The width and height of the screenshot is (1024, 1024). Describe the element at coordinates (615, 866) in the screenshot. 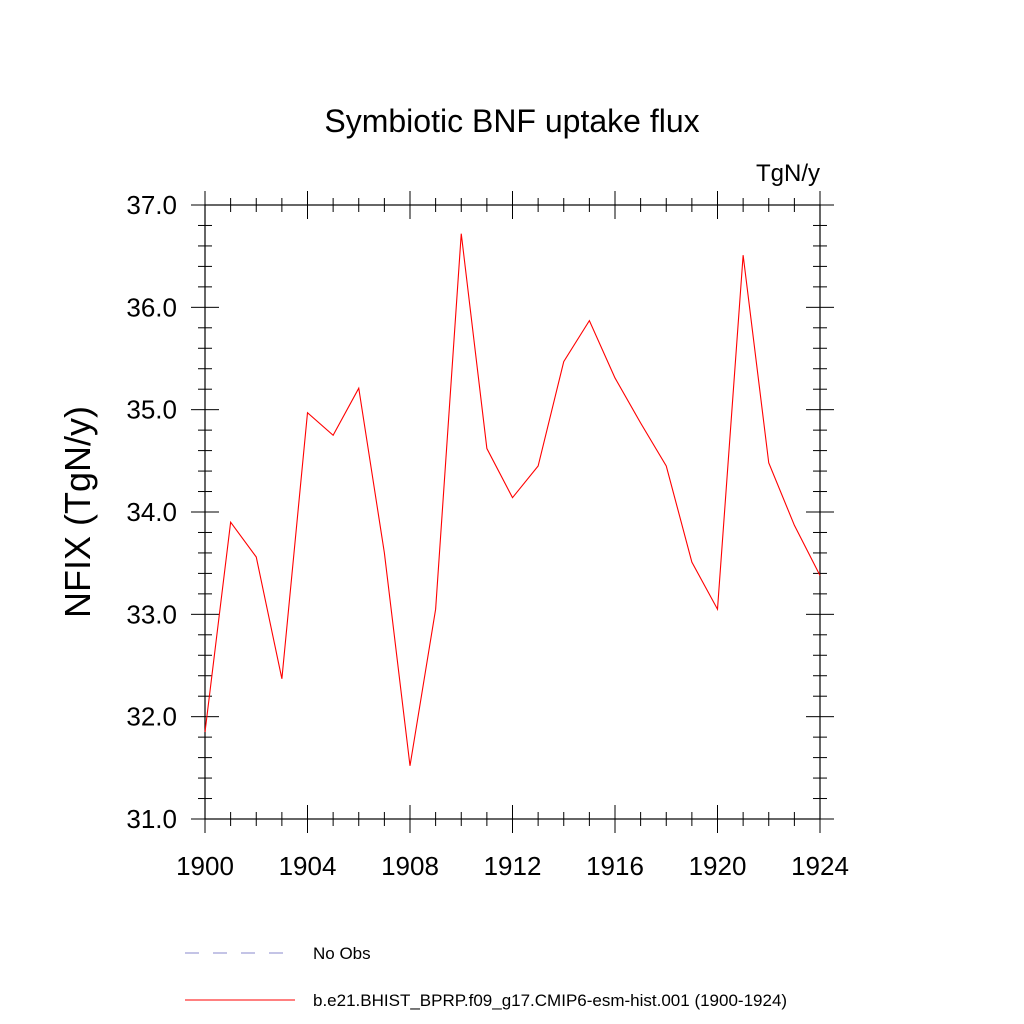

I see `x-tick-label: 1916` at that location.